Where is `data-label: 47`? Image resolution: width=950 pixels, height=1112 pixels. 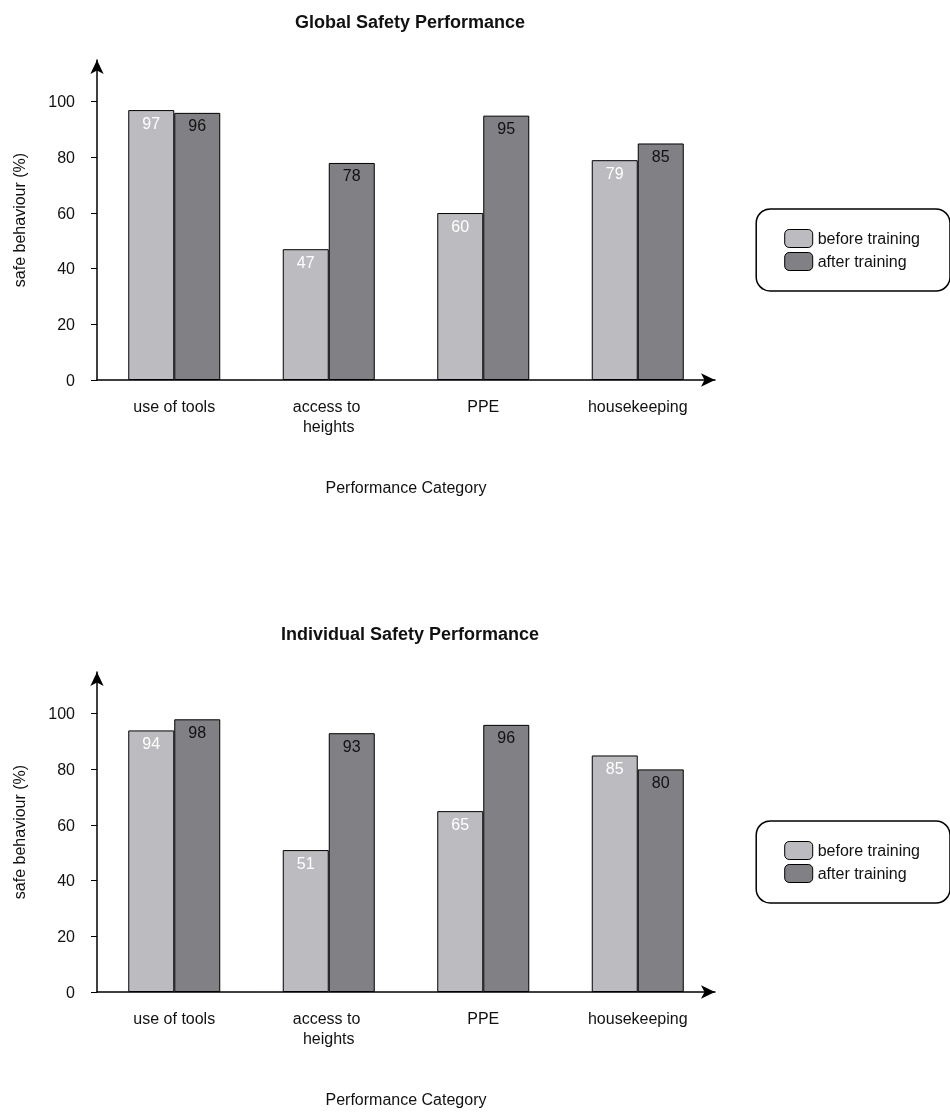
data-label: 47 is located at coordinates (305, 262).